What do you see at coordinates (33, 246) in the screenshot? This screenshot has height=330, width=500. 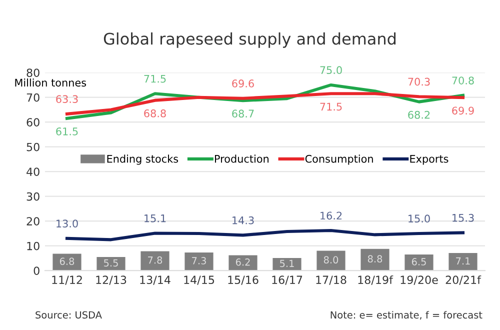 I see `y-tick-label: 10` at bounding box center [33, 246].